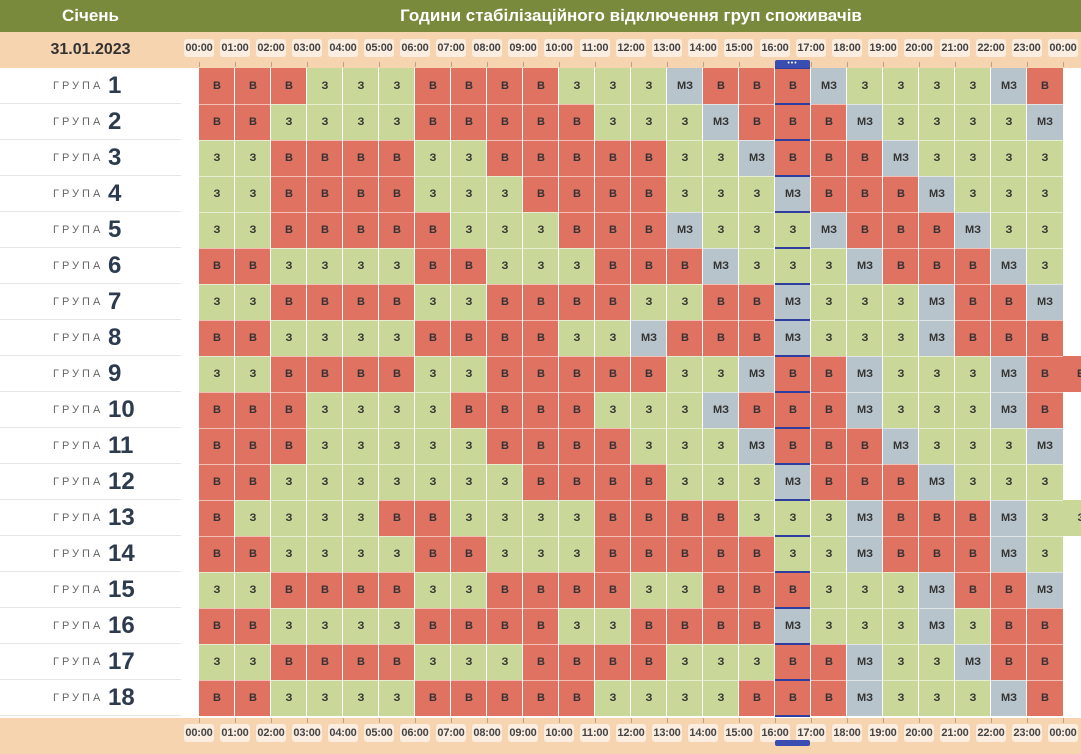 Image resolution: width=1081 pixels, height=754 pixels. What do you see at coordinates (115, 337) in the screenshot?
I see `group-number: 8` at bounding box center [115, 337].